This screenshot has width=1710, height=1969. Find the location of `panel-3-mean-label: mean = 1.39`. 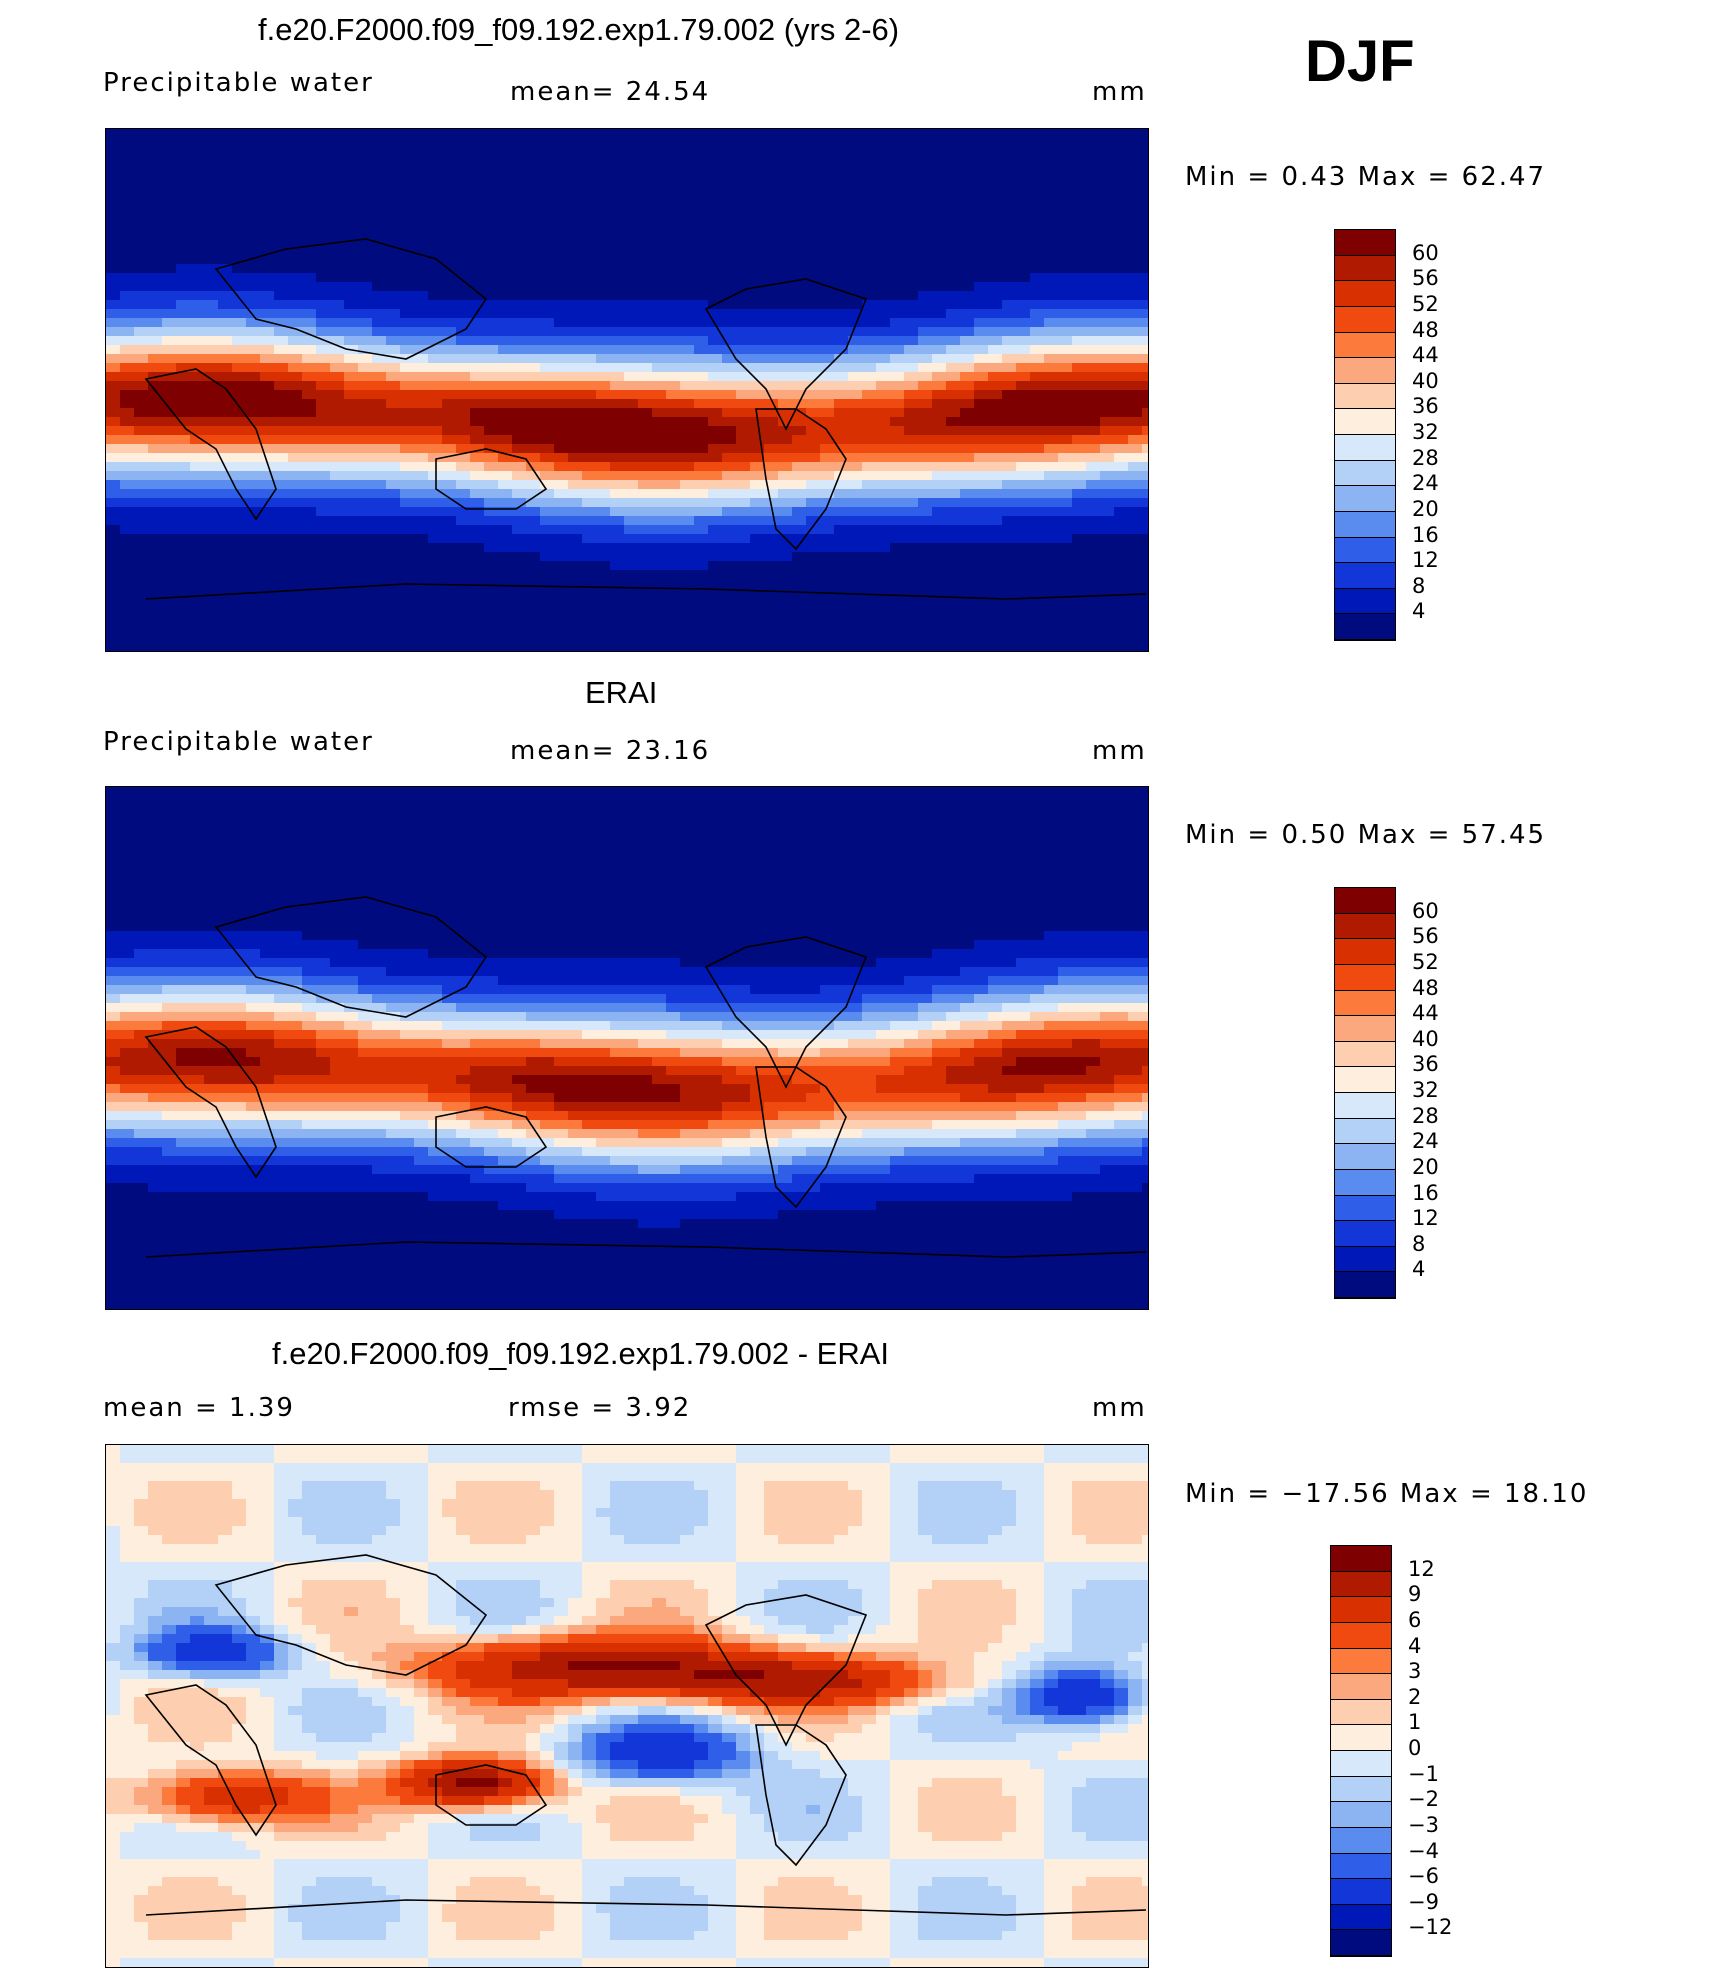

panel-3-mean-label: mean = 1.39 is located at coordinates (199, 1408).